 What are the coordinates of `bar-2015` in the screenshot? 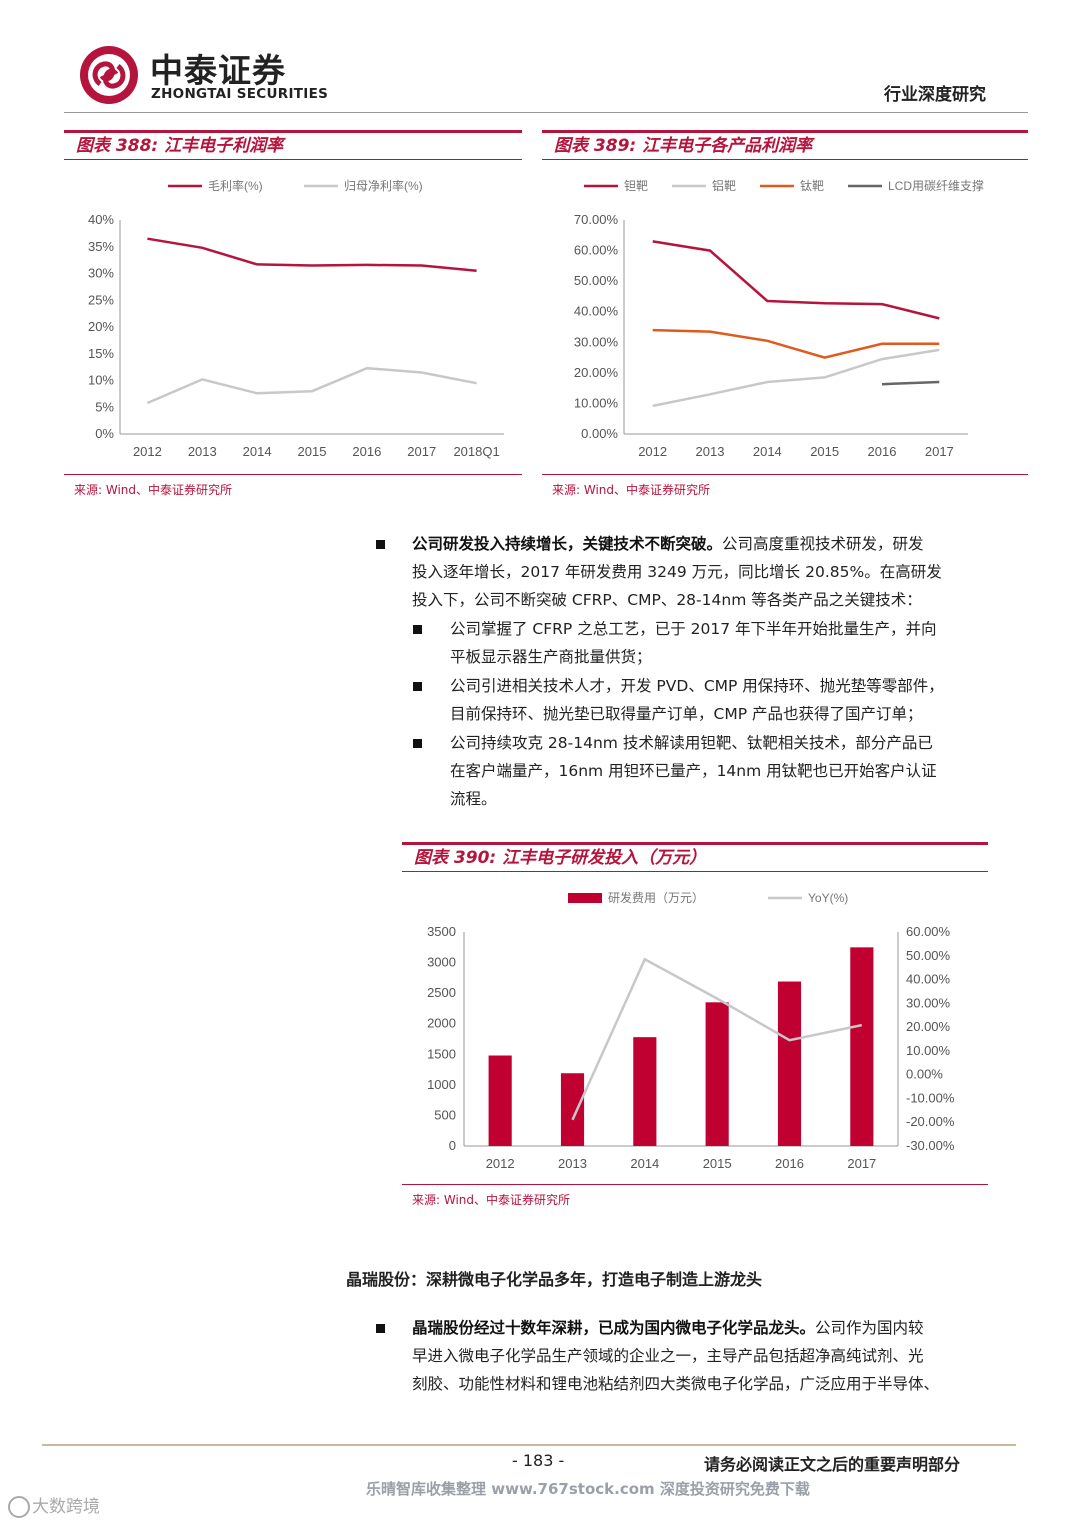 It's located at (717, 1074).